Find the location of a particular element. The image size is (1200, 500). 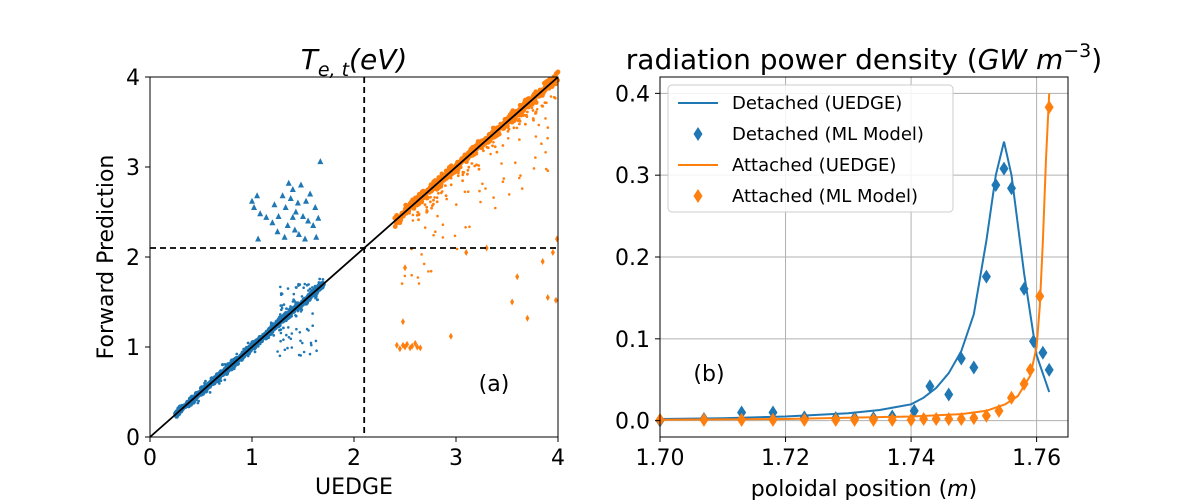

y-tick-label: 0.0 is located at coordinates (632, 422).